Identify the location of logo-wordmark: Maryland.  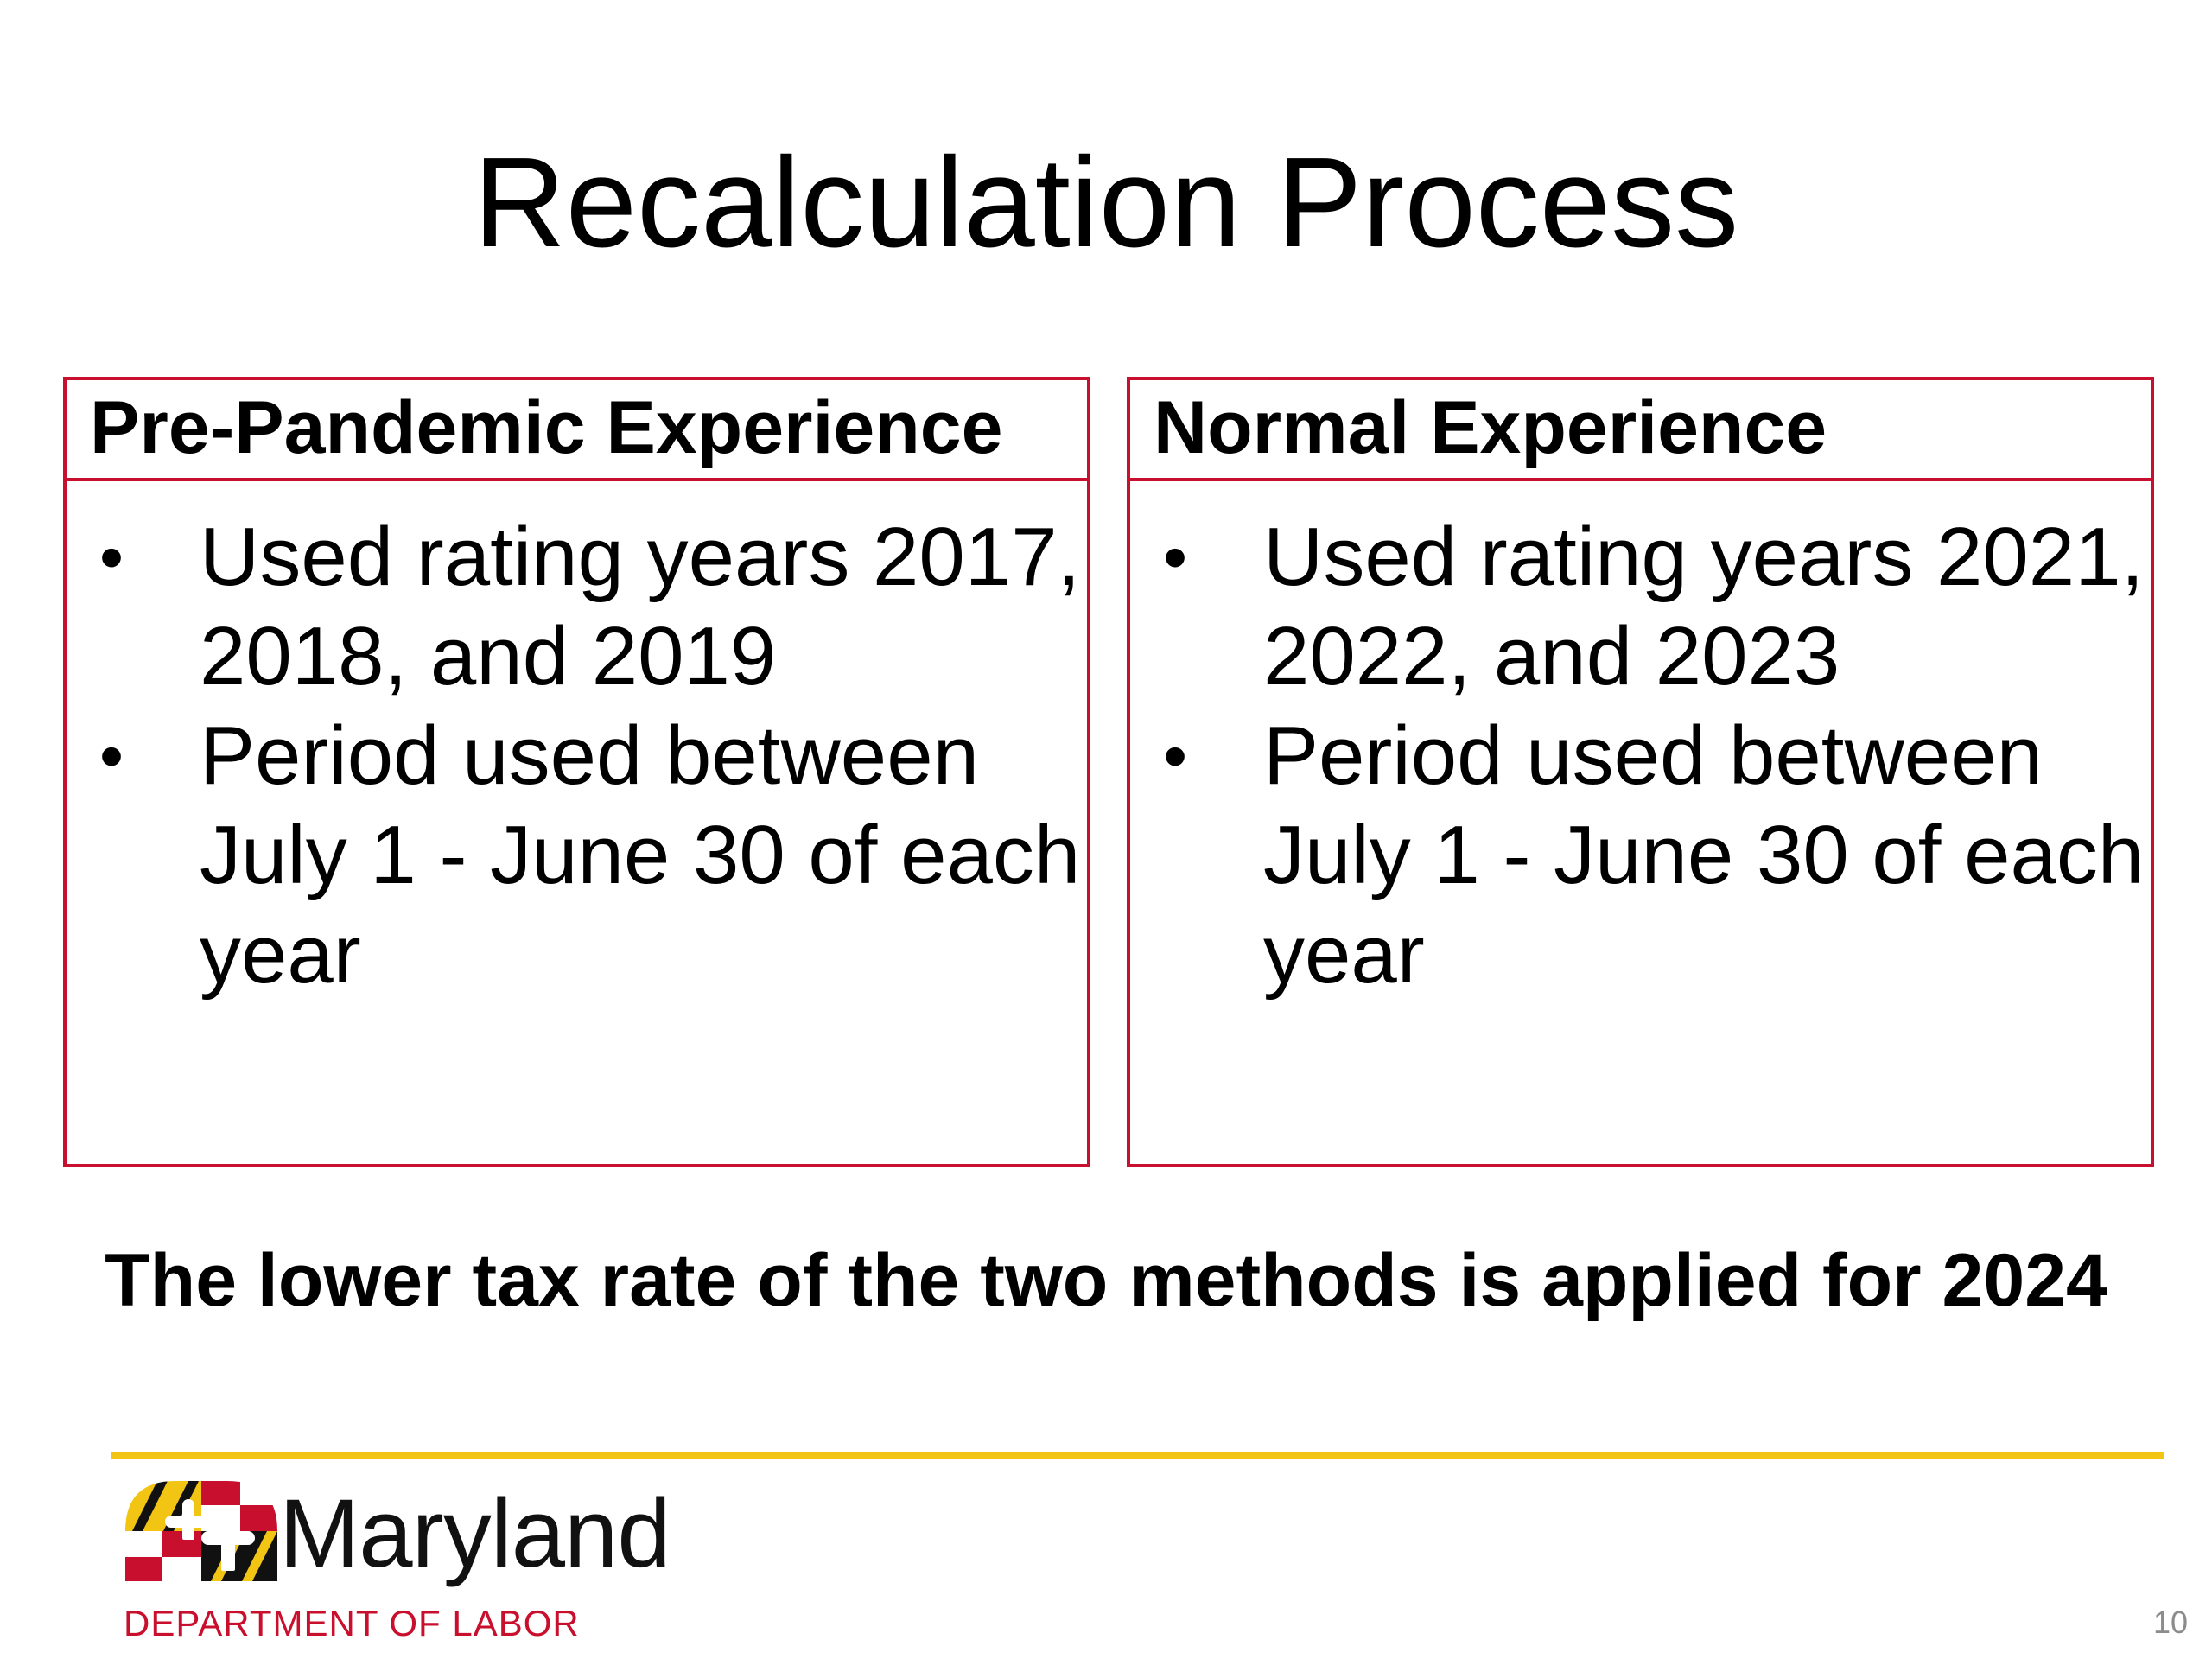
(475, 1533).